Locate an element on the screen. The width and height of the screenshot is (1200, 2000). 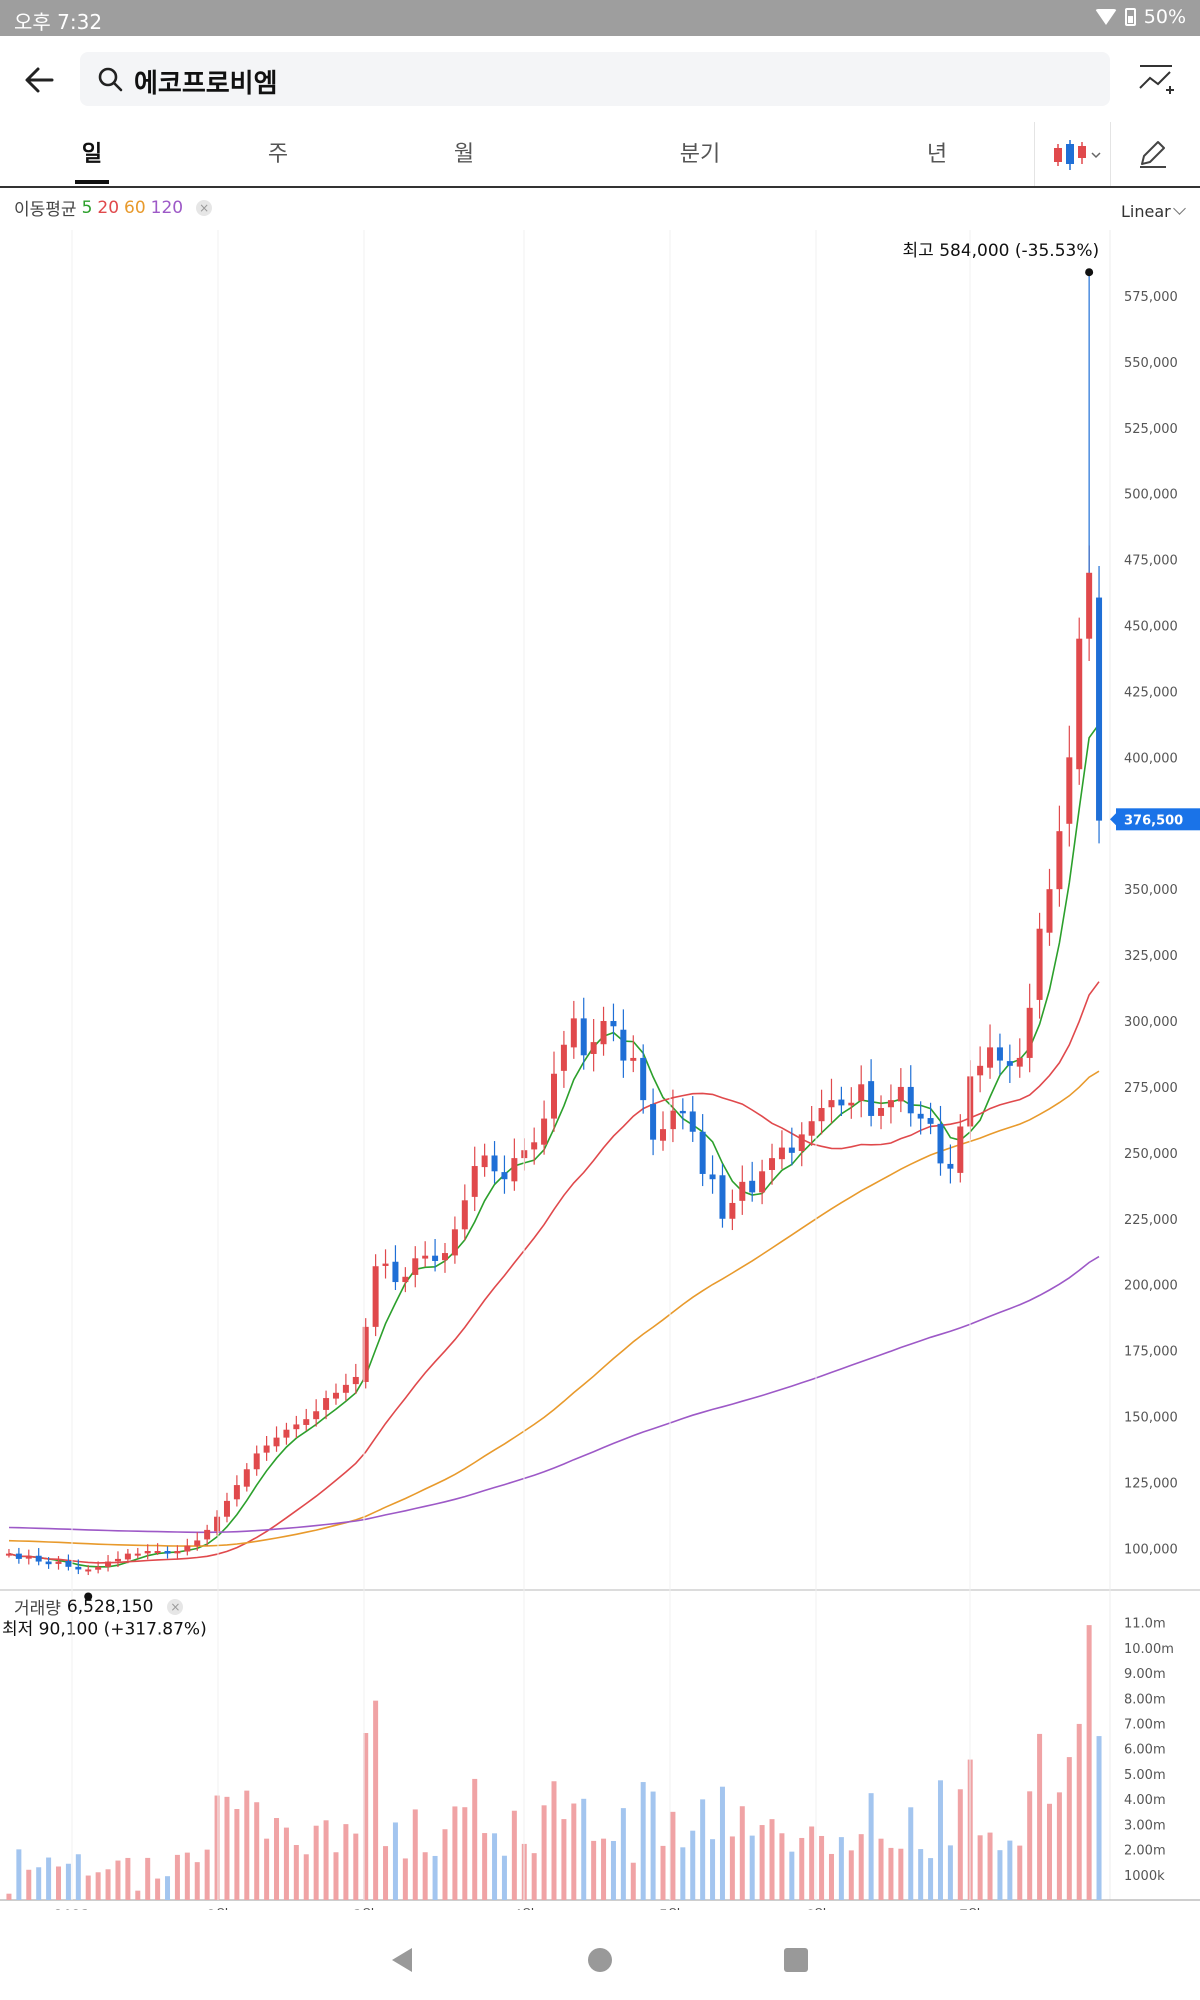
ma-legend: 이동평균 5 20 60 120 × is located at coordinates (113, 207).